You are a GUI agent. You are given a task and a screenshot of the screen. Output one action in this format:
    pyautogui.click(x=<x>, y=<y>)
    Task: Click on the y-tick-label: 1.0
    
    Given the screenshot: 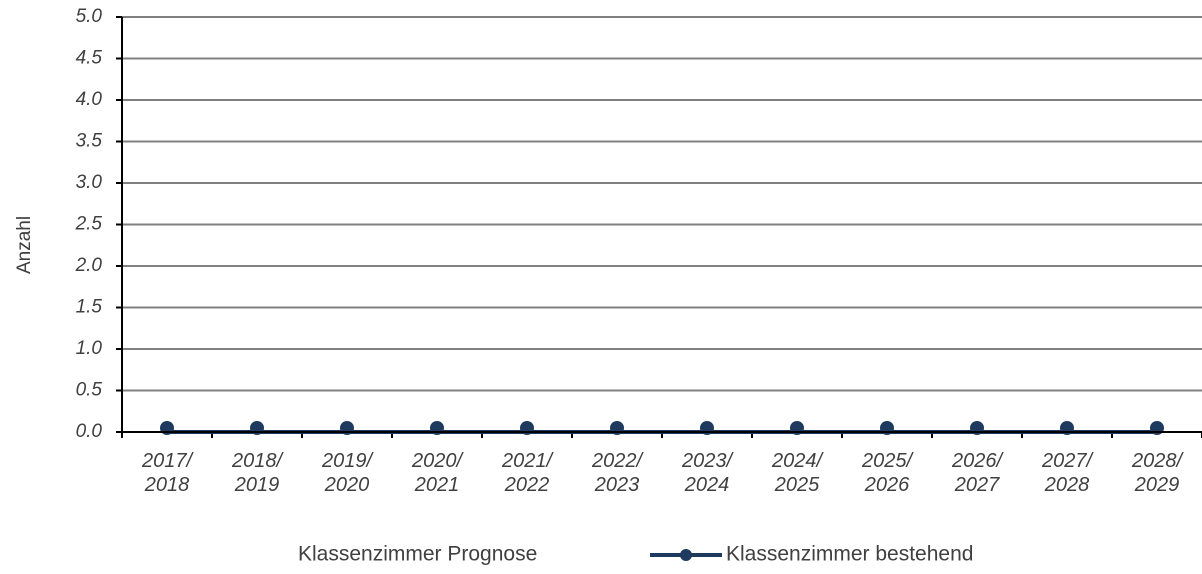 What is the action you would take?
    pyautogui.click(x=89, y=348)
    